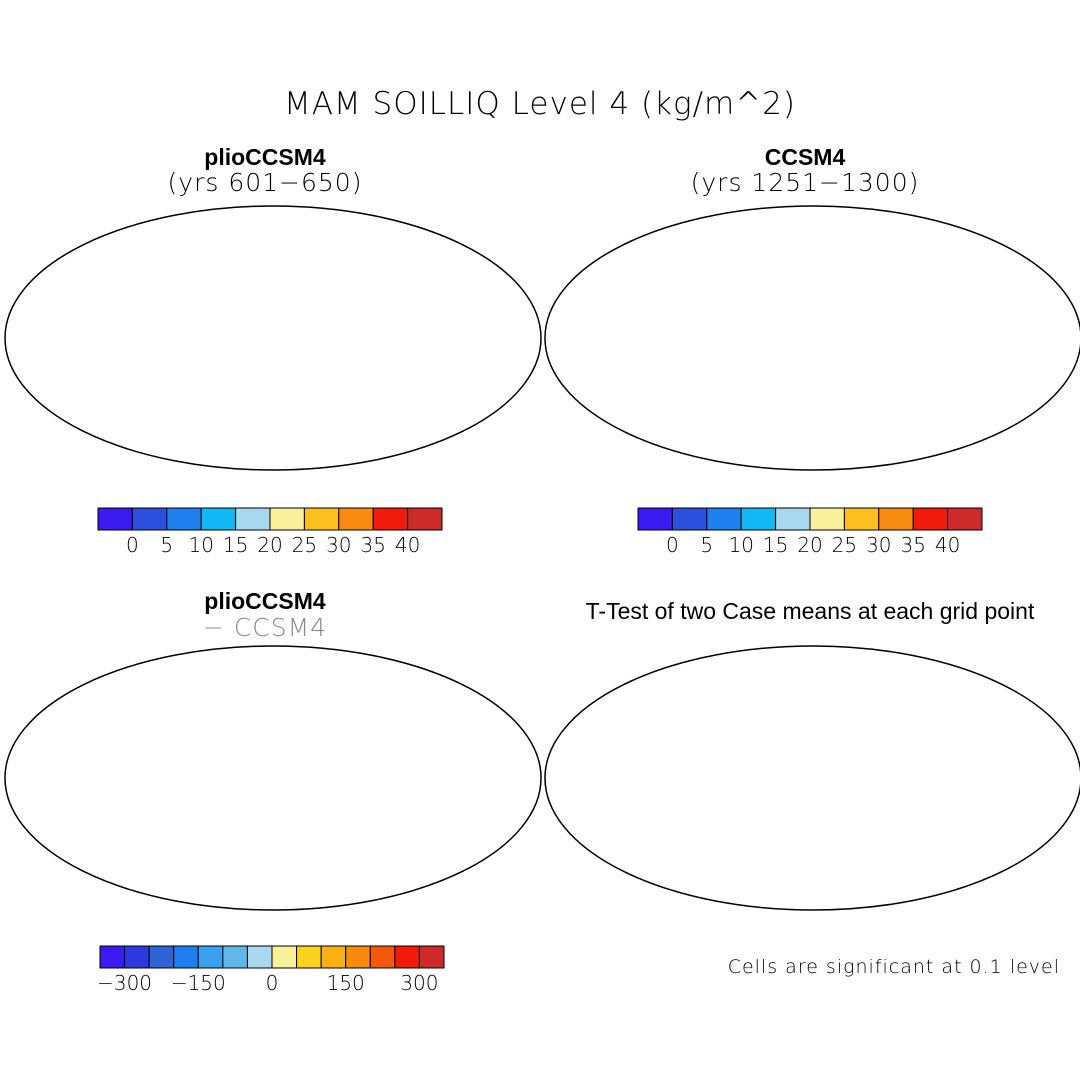  What do you see at coordinates (272, 983) in the screenshot?
I see `colorbar-diff-tick-label: 0` at bounding box center [272, 983].